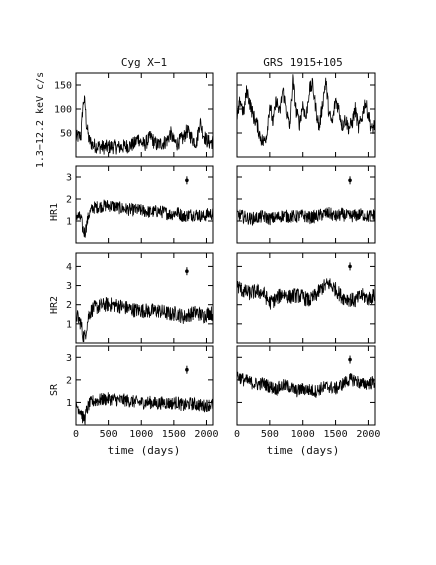  I want to click on light-curve-c1-p2, so click(306, 294).